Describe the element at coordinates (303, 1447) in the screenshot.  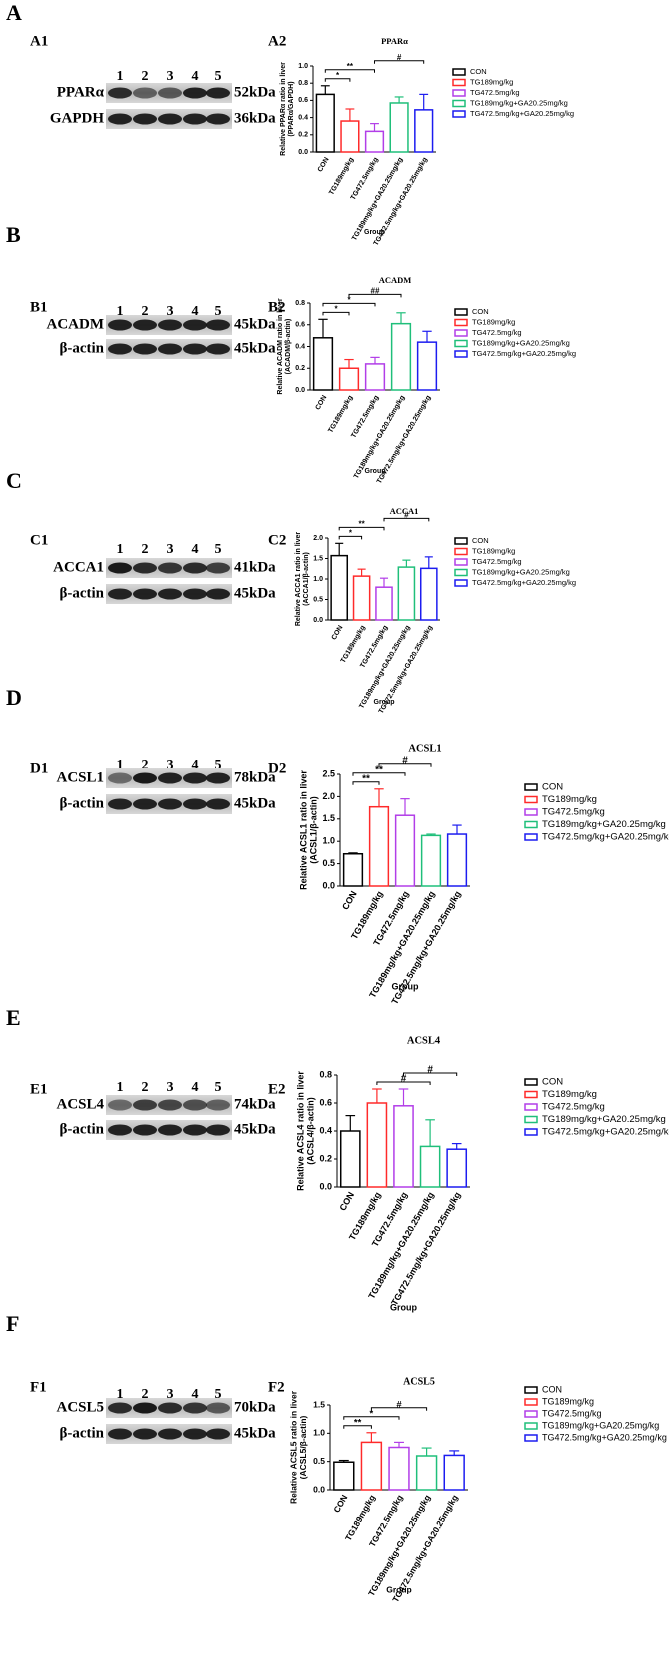
I see `y-axis-label: (ACSL5/β-actin)` at that location.